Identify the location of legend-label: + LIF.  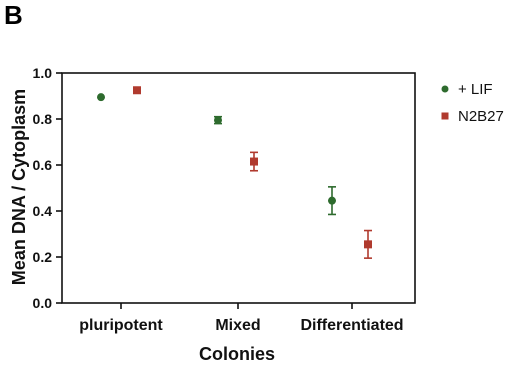
(475, 89).